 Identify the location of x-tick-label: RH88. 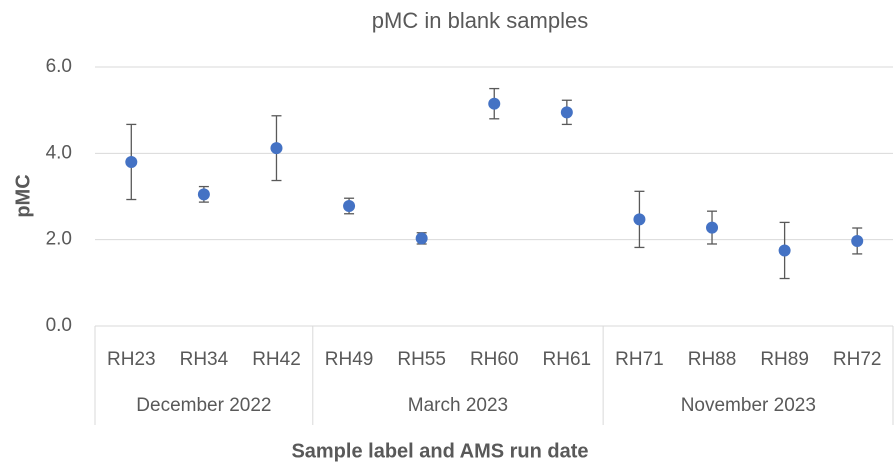
(712, 359).